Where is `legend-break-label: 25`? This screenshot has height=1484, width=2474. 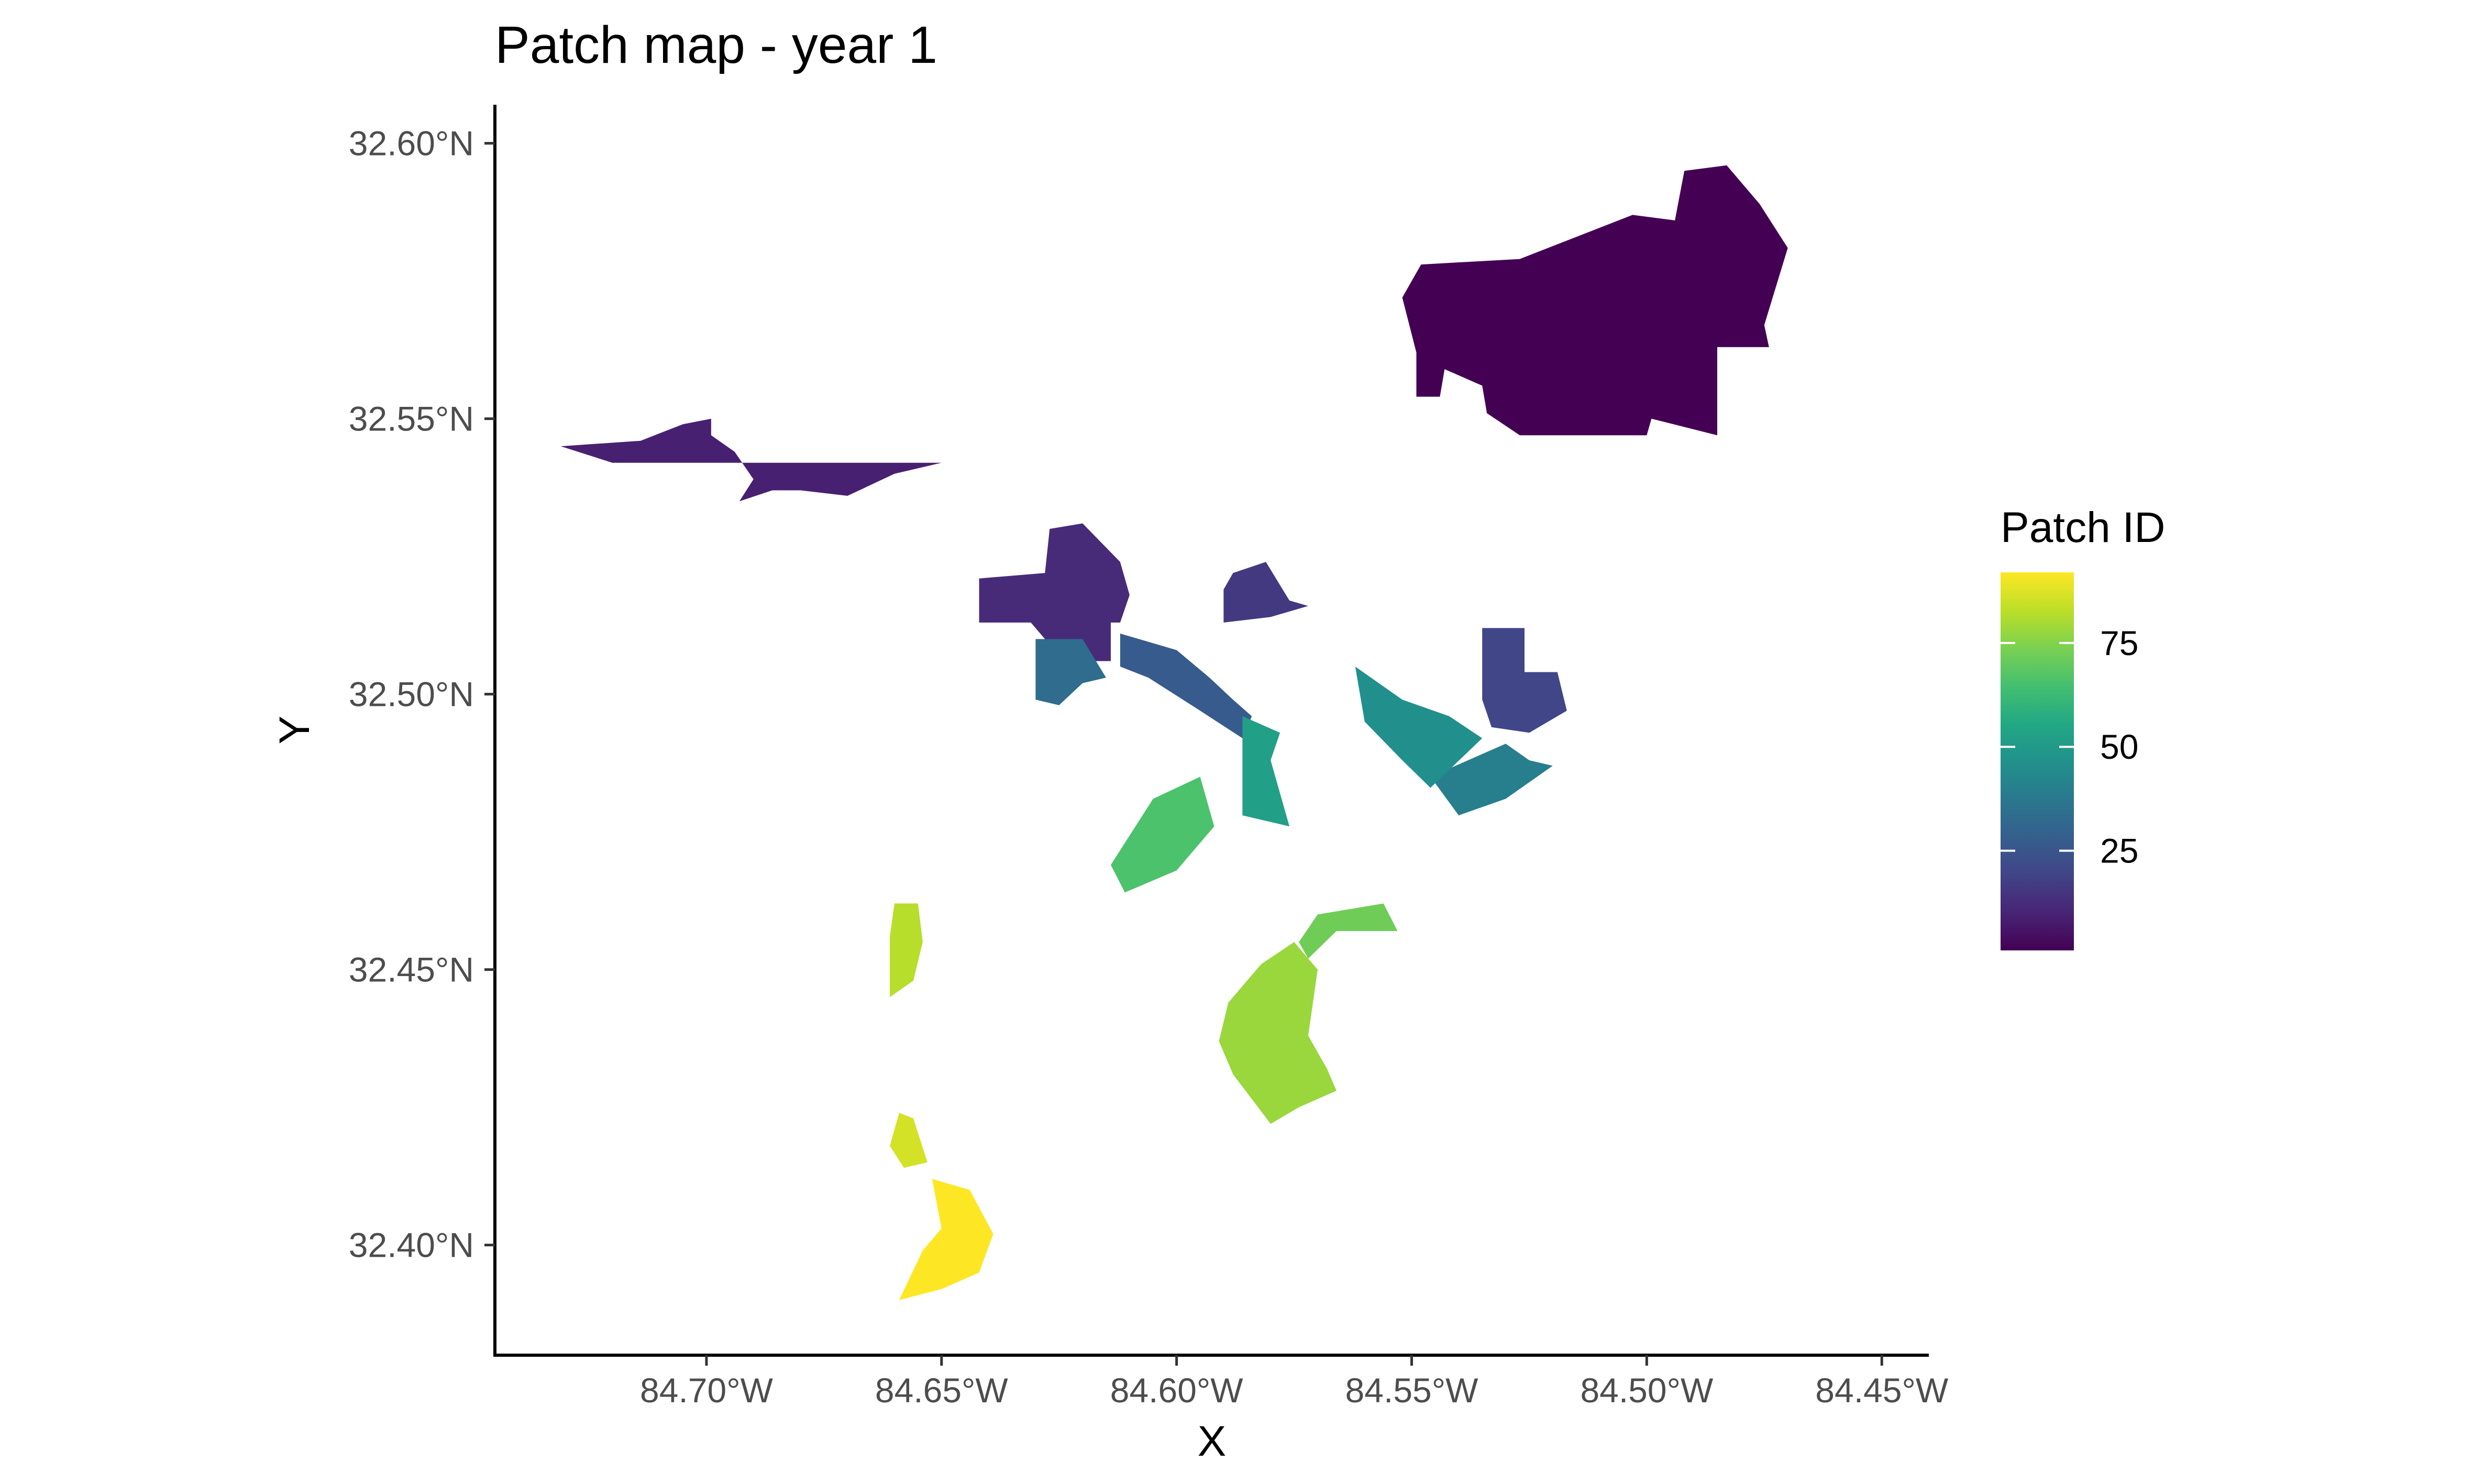
legend-break-label: 25 is located at coordinates (2119, 851).